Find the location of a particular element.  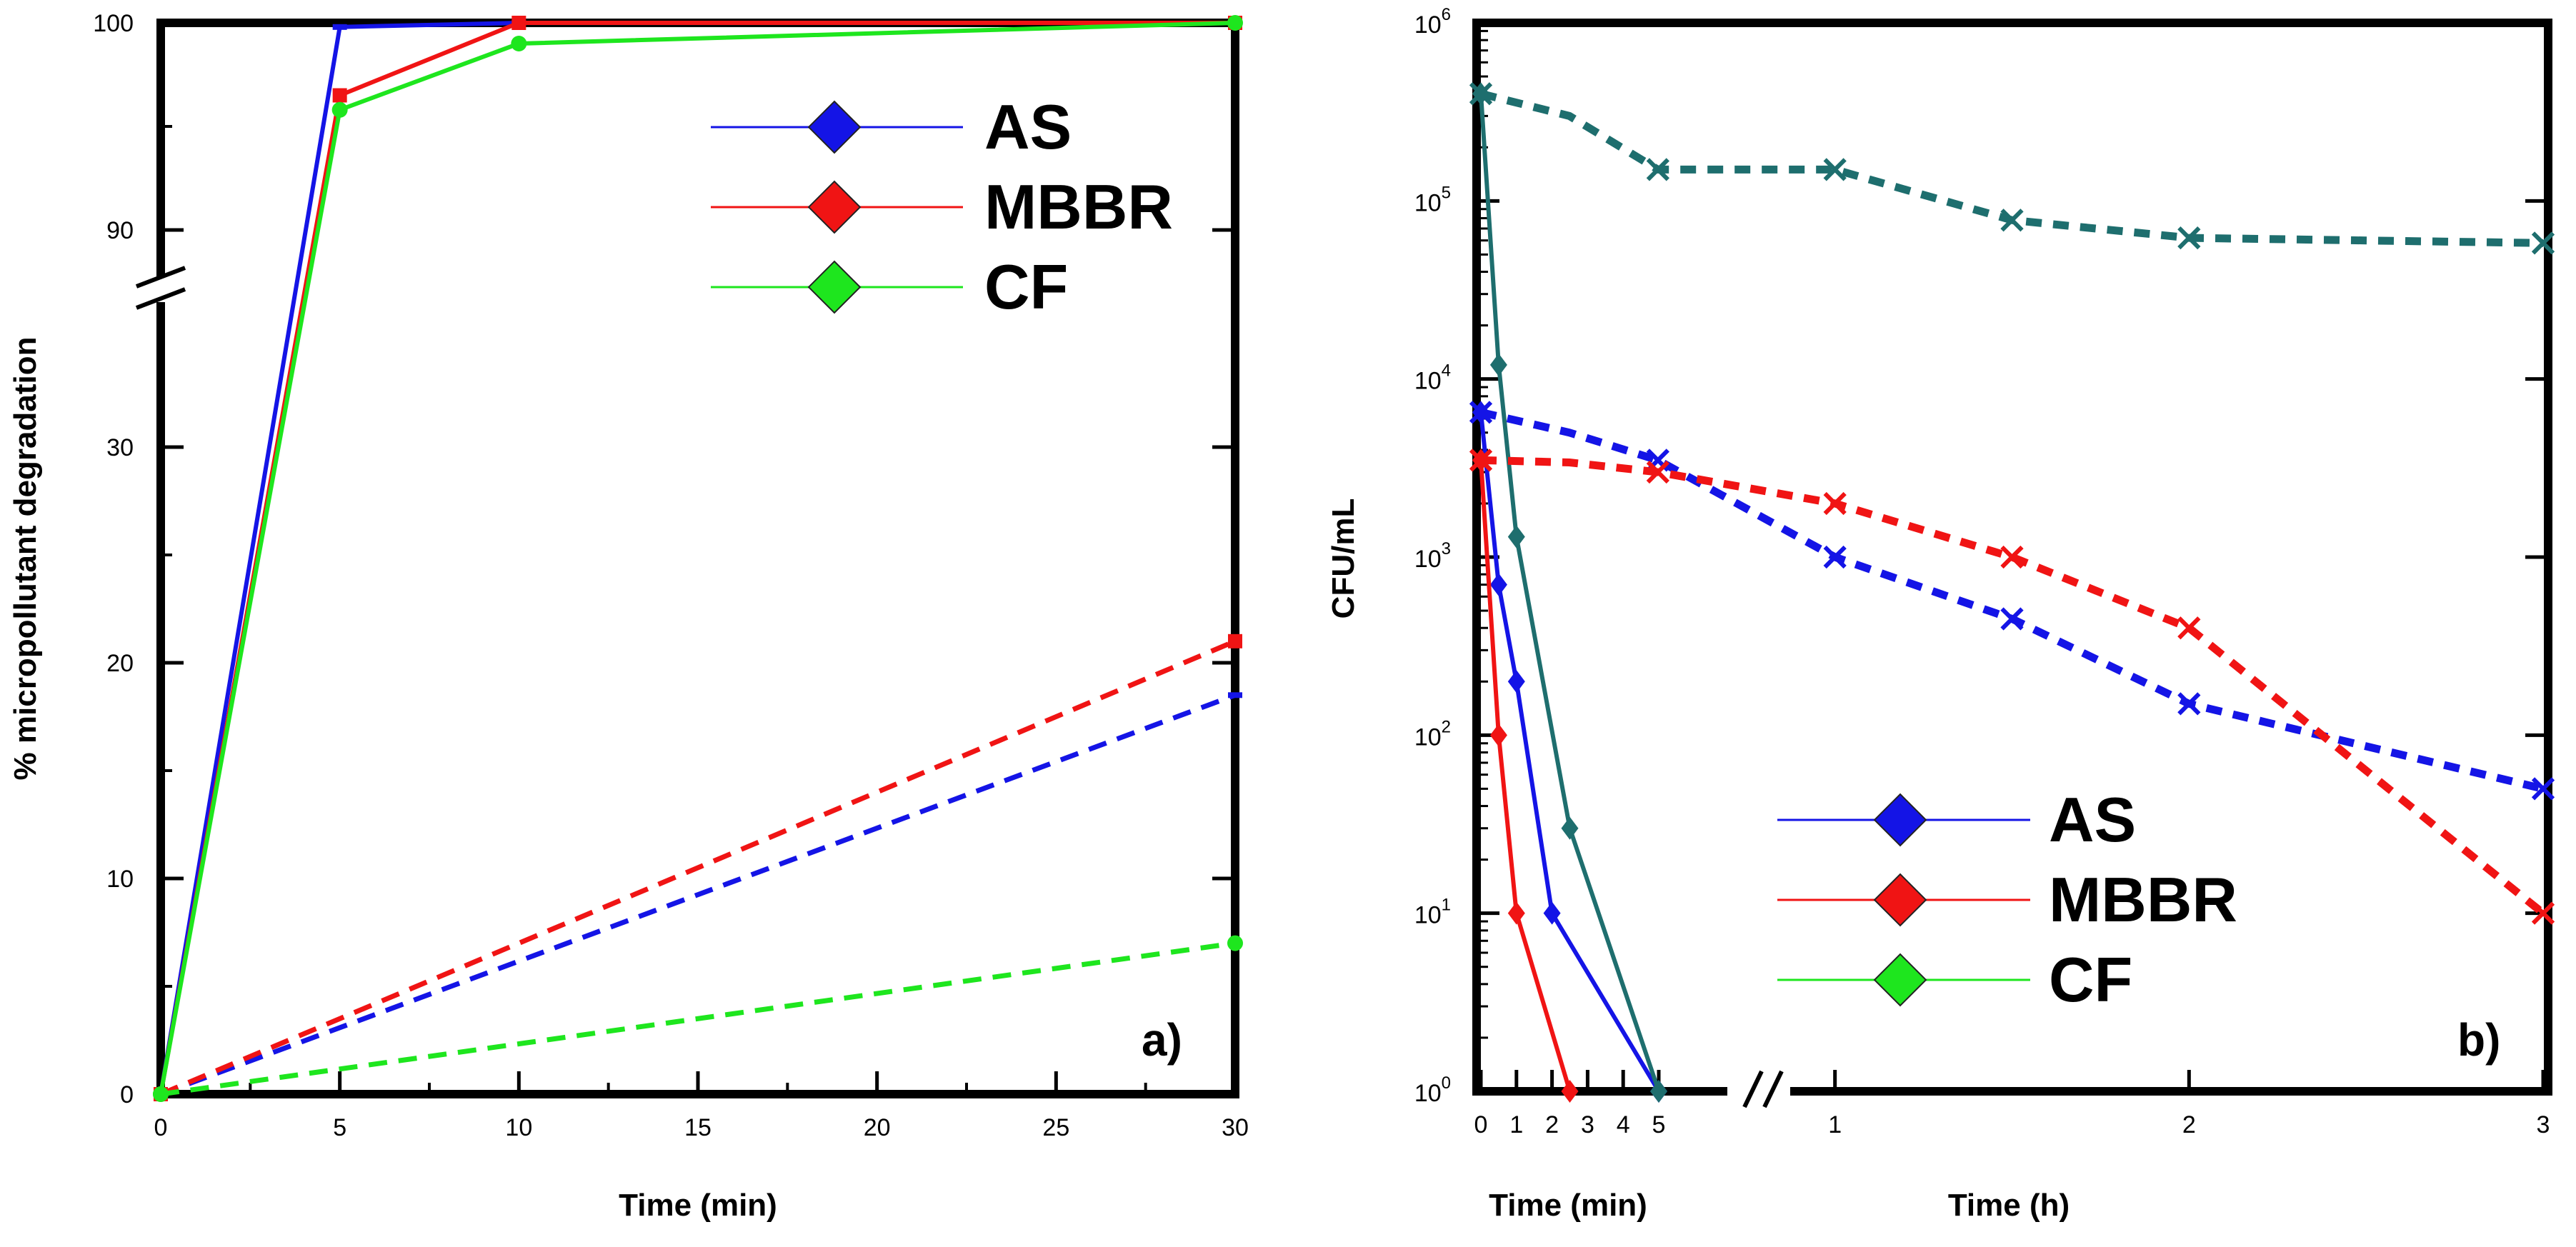

chart-a-x-tick-label: 20 is located at coordinates (877, 1127).